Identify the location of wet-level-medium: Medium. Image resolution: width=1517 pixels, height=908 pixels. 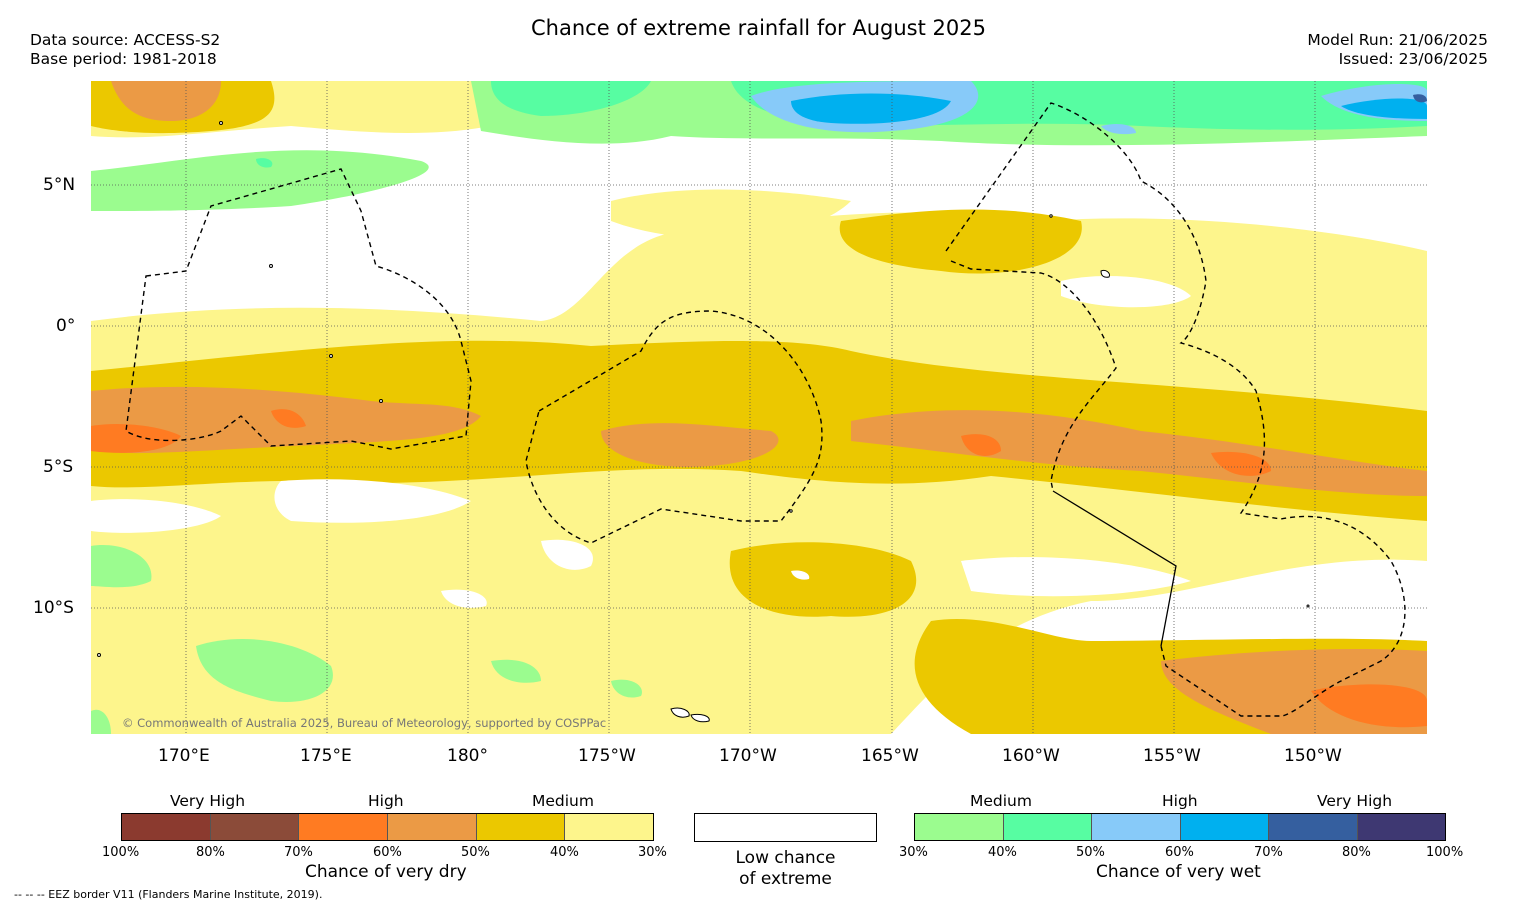
(1001, 801).